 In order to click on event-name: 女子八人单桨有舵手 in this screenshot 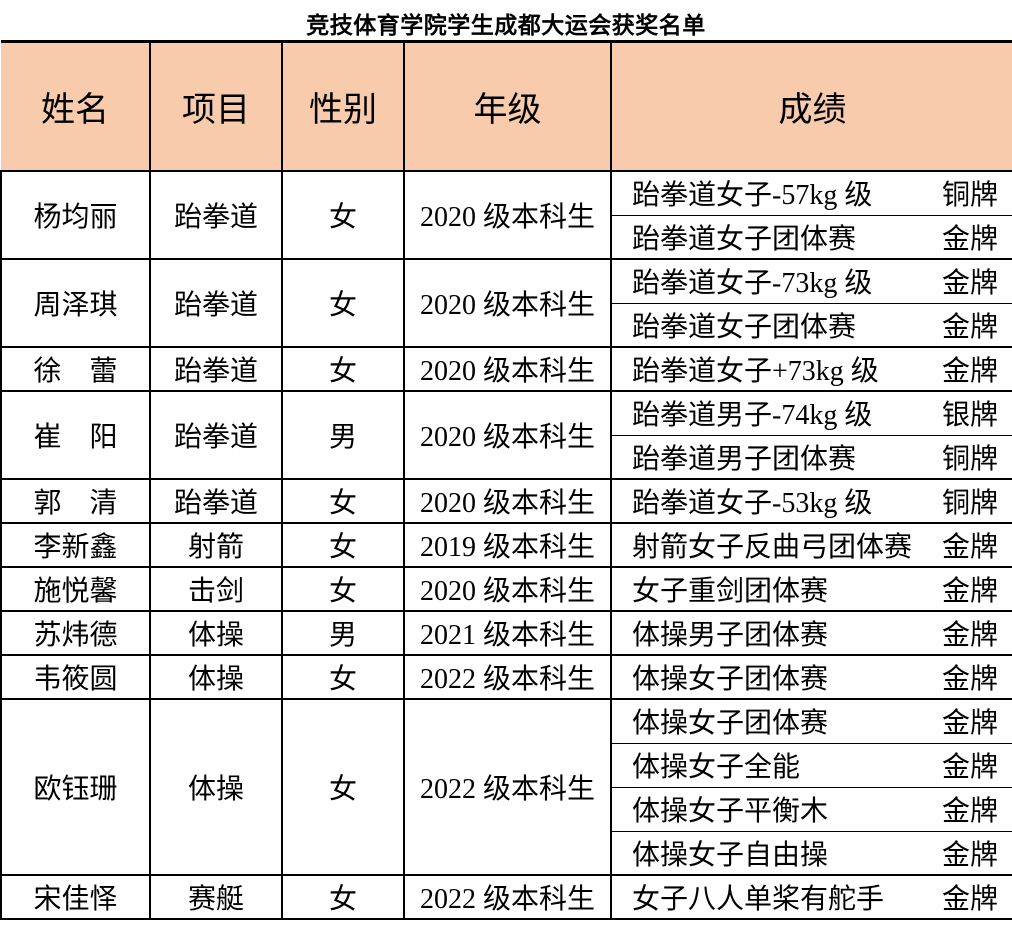, I will do `click(758, 899)`.